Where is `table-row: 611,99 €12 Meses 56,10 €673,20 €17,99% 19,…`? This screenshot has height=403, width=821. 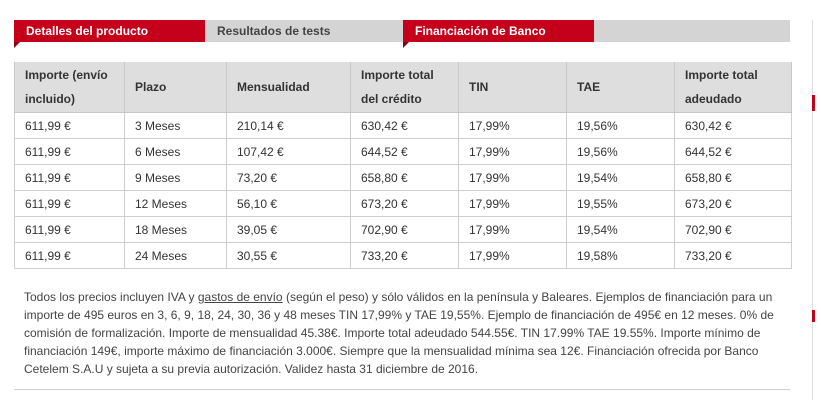
table-row: 611,99 €12 Meses 56,10 €673,20 €17,99% 19,… is located at coordinates (403, 203).